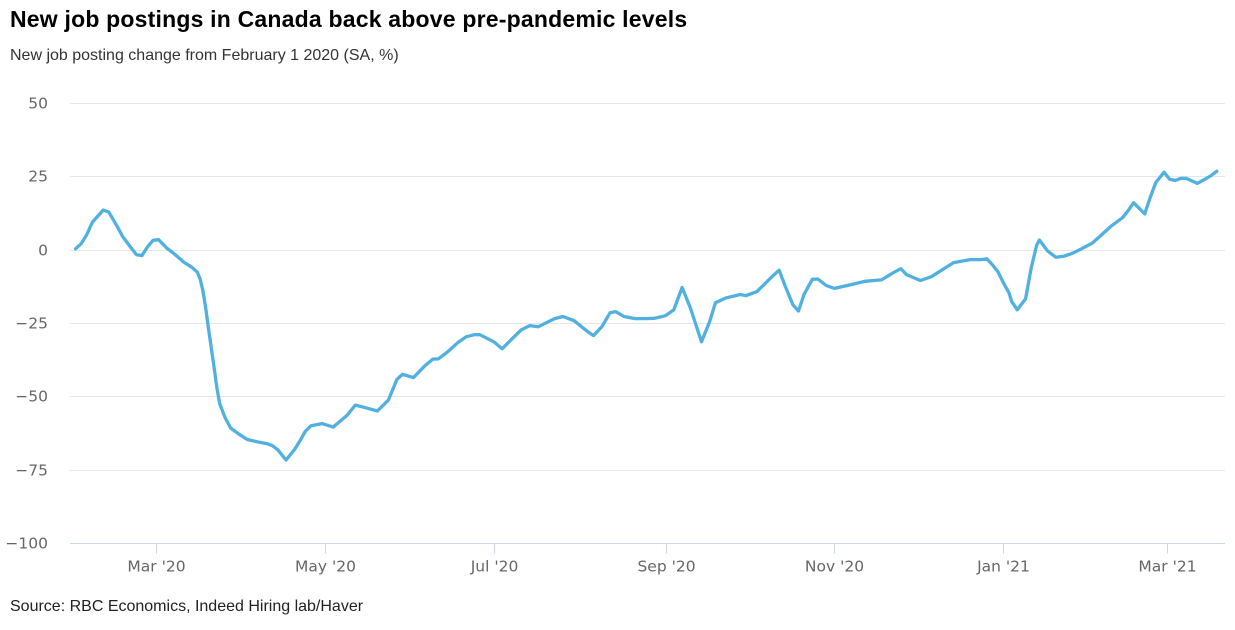  What do you see at coordinates (31, 324) in the screenshot?
I see `y-axis-tick-label: −25` at bounding box center [31, 324].